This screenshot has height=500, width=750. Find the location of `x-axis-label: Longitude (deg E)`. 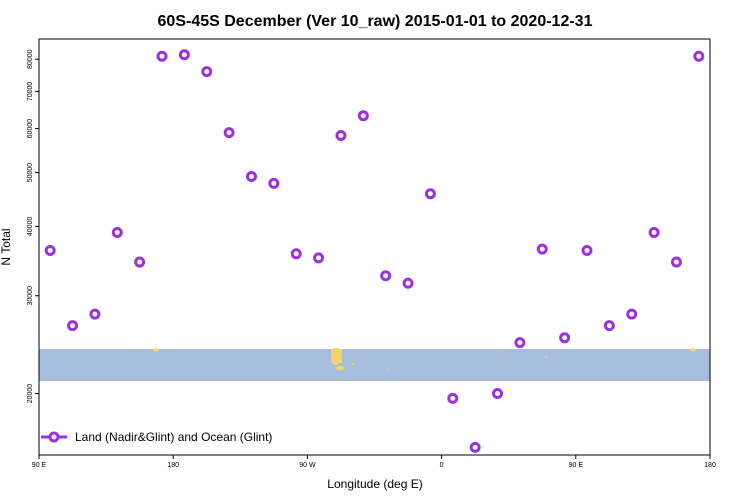

x-axis-label: Longitude (deg E) is located at coordinates (374, 484).